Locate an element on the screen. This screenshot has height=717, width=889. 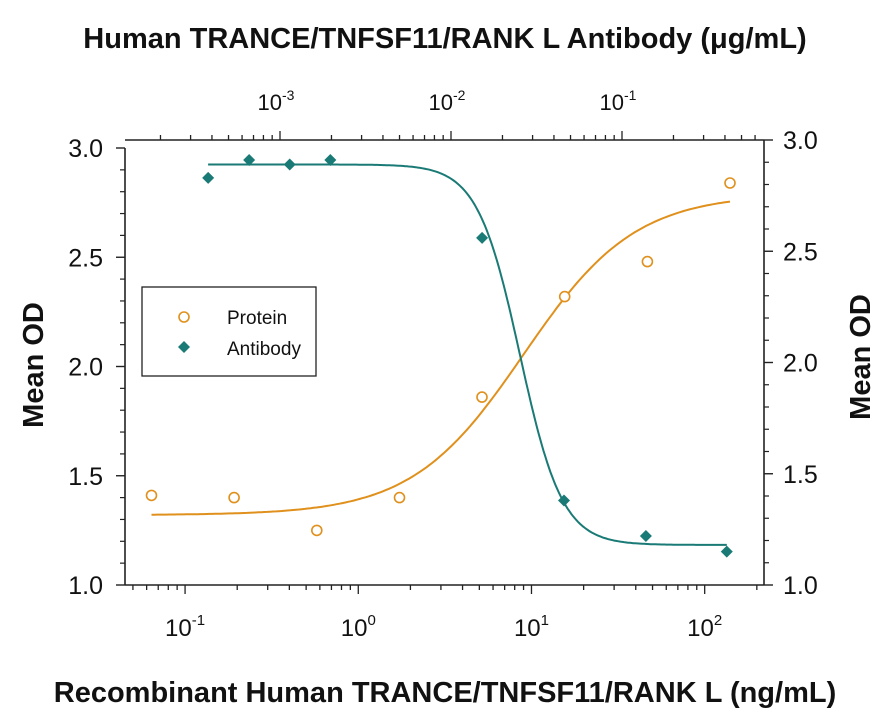
legend-box is located at coordinates (229, 331).